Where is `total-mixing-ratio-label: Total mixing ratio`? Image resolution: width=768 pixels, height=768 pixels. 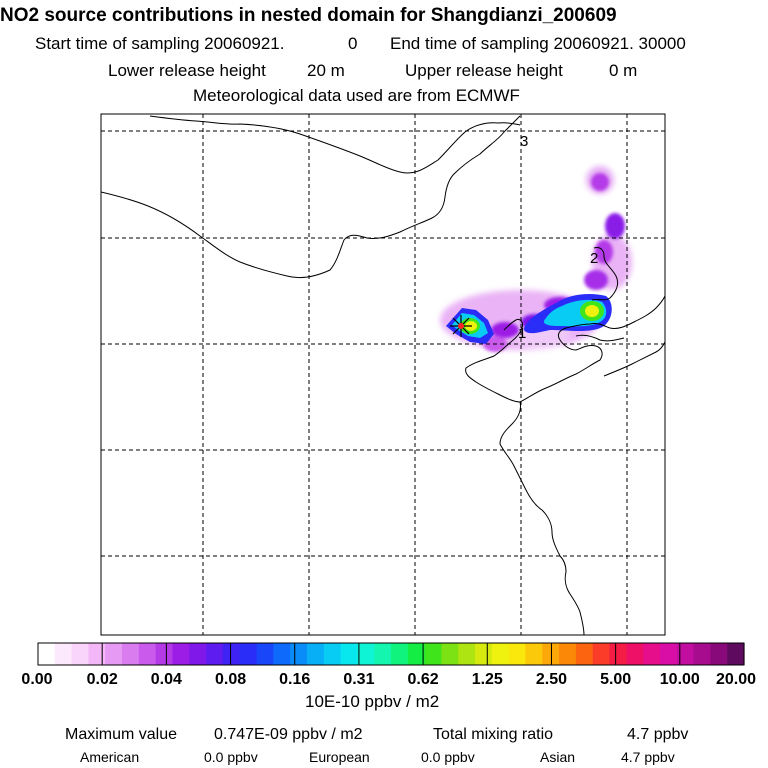 total-mixing-ratio-label: Total mixing ratio is located at coordinates (493, 734).